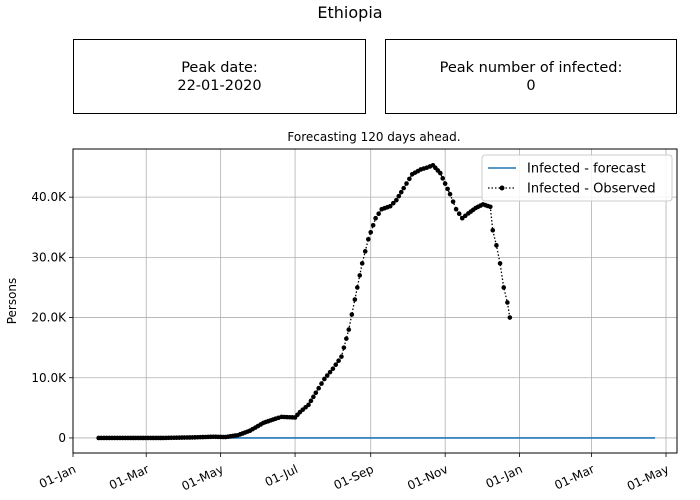 The image size is (700, 500). I want to click on y-tick-label: 20.0K, so click(49, 318).